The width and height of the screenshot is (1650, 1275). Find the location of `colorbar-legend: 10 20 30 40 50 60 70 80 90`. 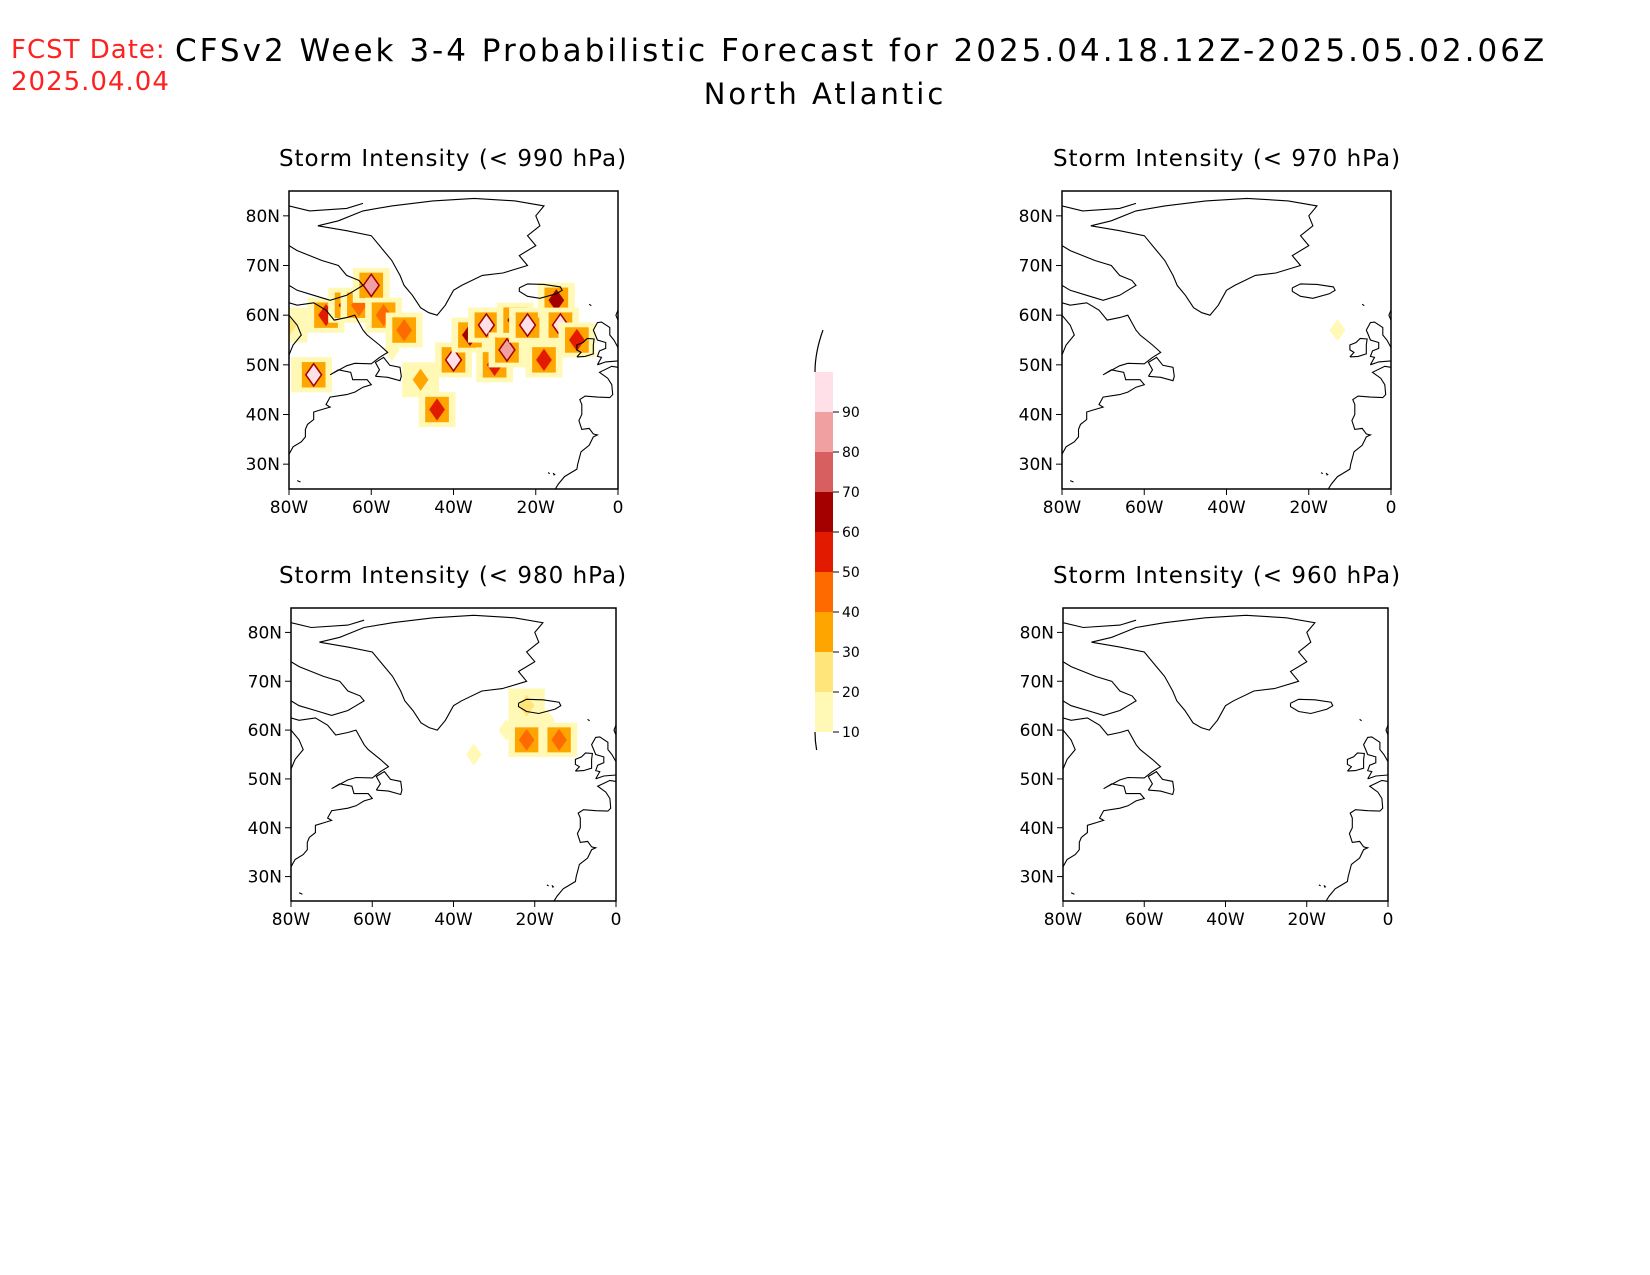

colorbar-legend: 10 20 30 40 50 60 70 80 90 is located at coordinates (837, 540).